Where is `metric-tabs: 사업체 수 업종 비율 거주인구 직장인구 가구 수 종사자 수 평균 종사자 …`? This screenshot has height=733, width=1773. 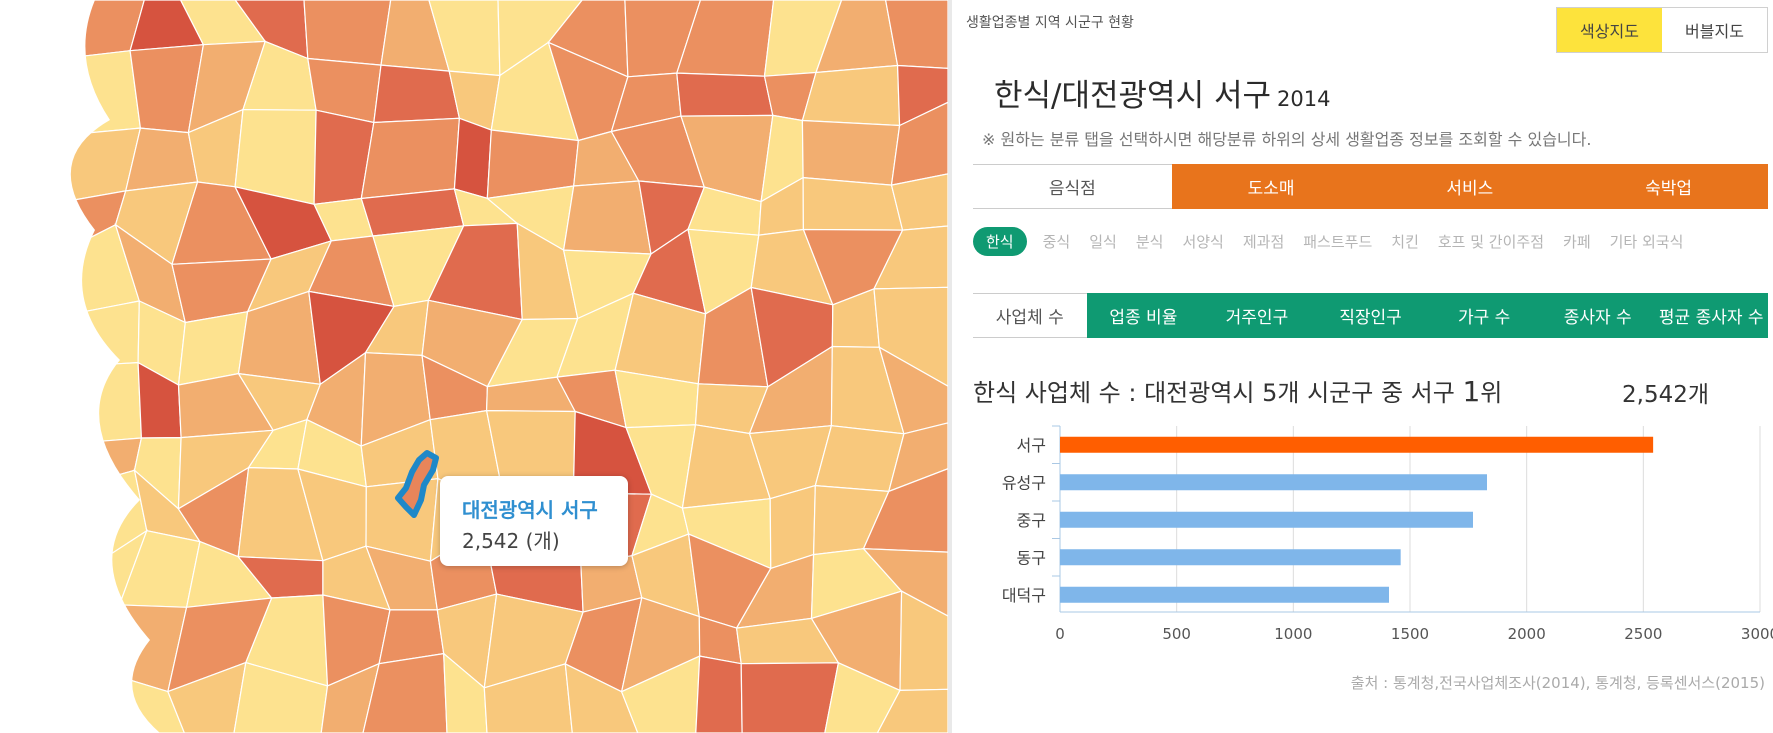
metric-tabs: 사업체 수 업종 비율 거주인구 직장인구 가구 수 종사자 수 평균 종사자 … is located at coordinates (1371, 315).